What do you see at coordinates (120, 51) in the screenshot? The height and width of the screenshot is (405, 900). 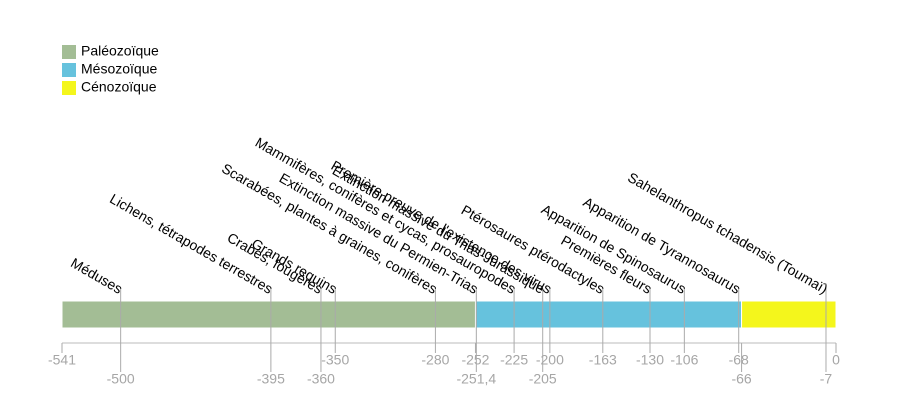 I see `legend-label: Paléozoïque` at bounding box center [120, 51].